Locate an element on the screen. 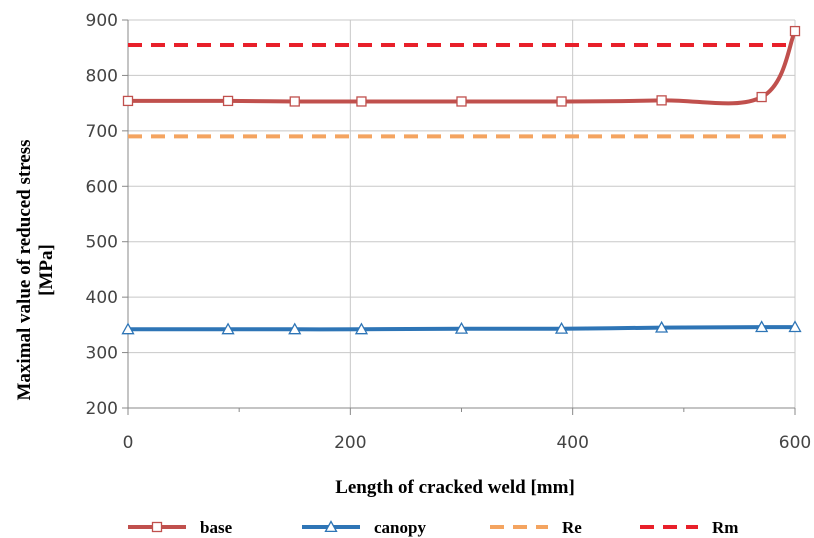 The width and height of the screenshot is (814, 538). series-canopy is located at coordinates (461, 327).